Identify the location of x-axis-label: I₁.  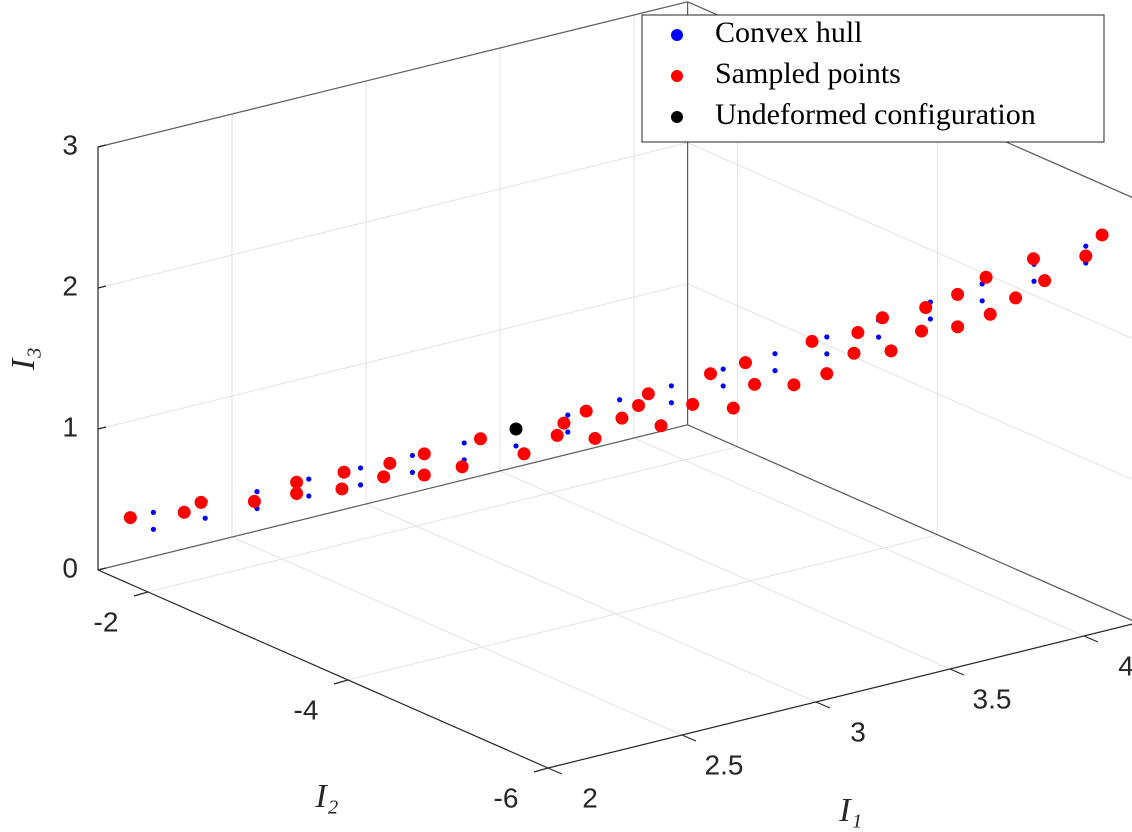
(850, 810).